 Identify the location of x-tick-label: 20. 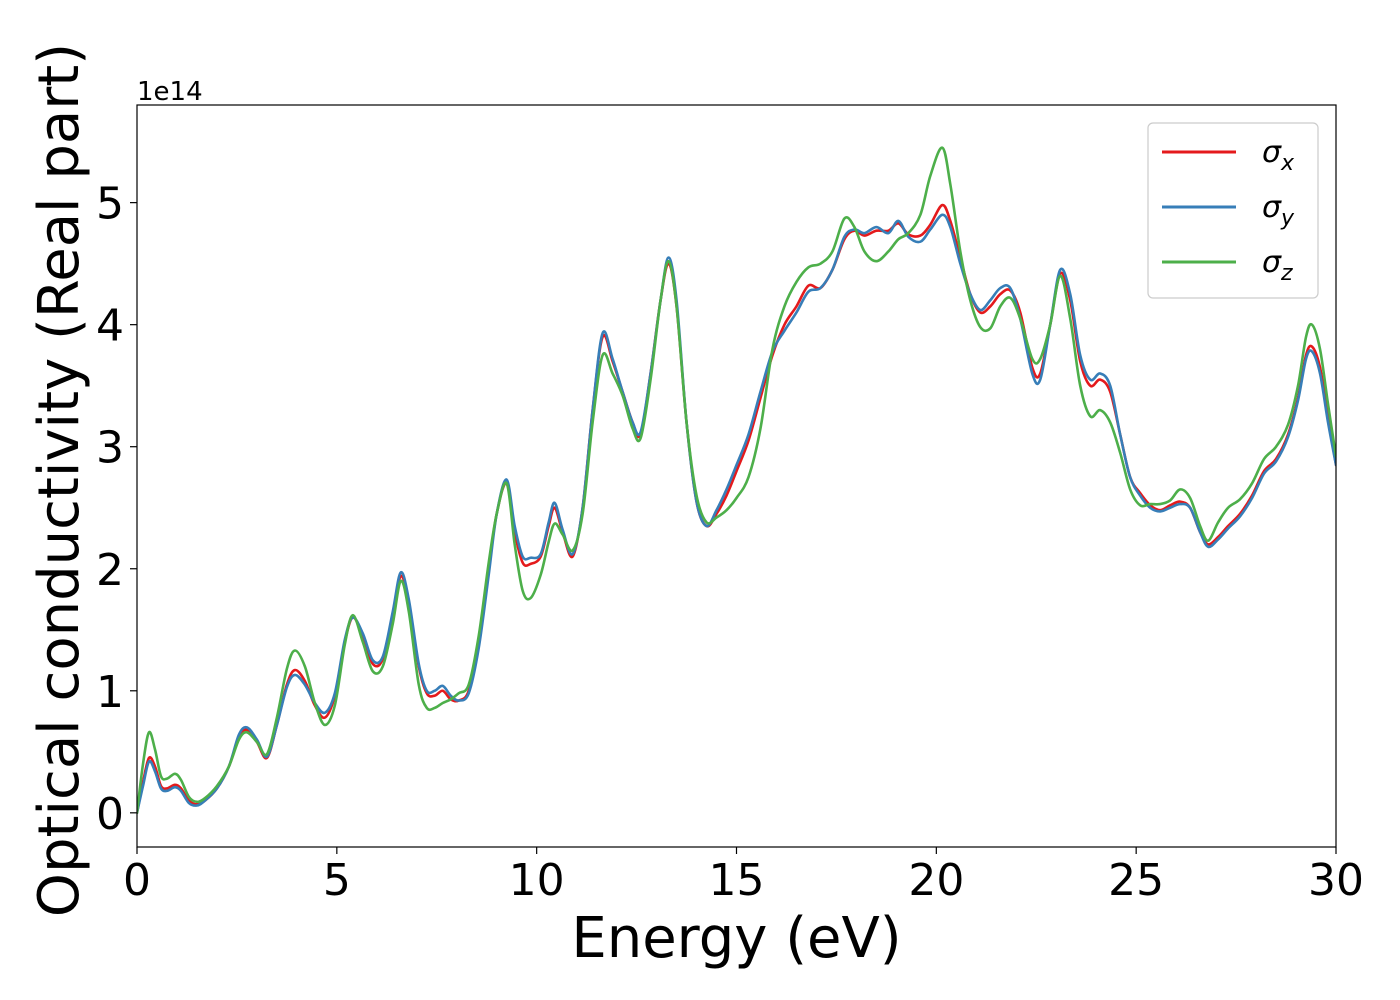
(936, 880).